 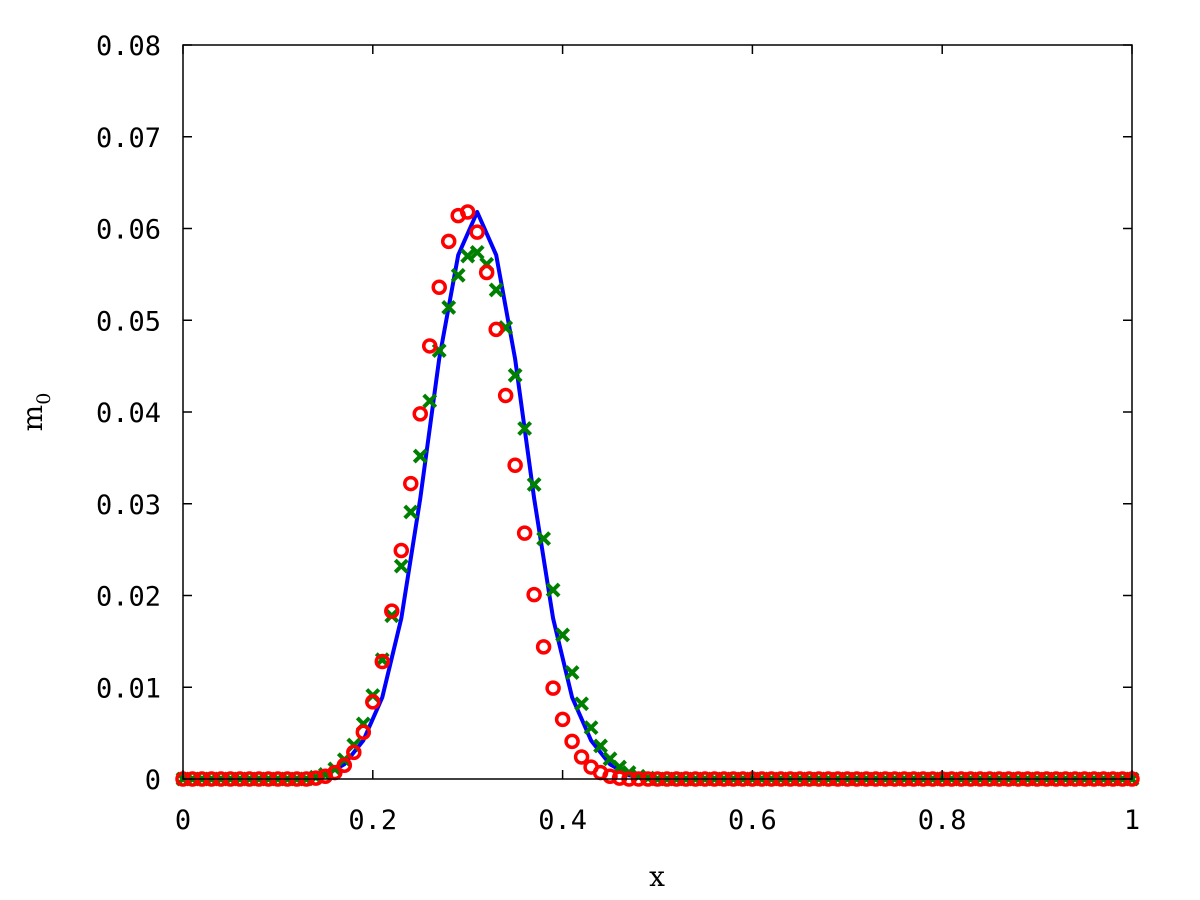 I want to click on y-tick-label: 0.06, so click(x=128, y=230).